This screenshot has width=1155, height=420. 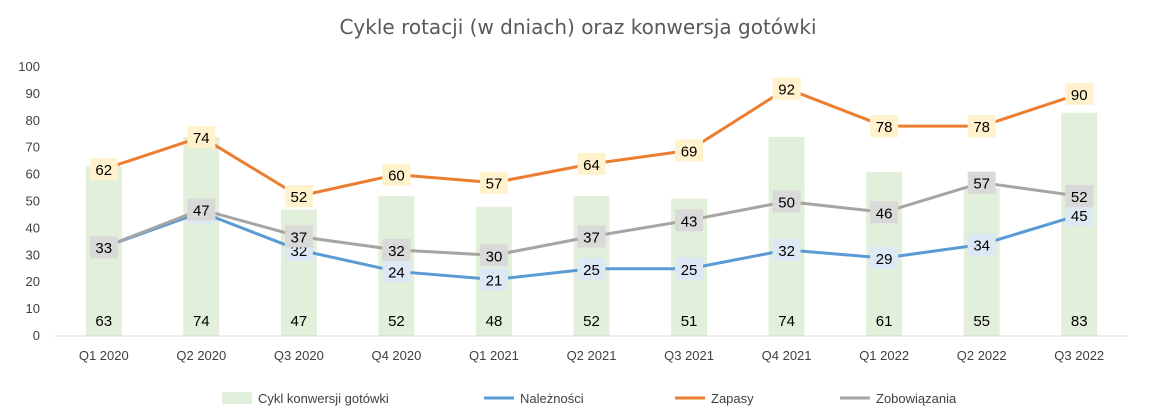 What do you see at coordinates (884, 321) in the screenshot?
I see `bar-data-label: 61` at bounding box center [884, 321].